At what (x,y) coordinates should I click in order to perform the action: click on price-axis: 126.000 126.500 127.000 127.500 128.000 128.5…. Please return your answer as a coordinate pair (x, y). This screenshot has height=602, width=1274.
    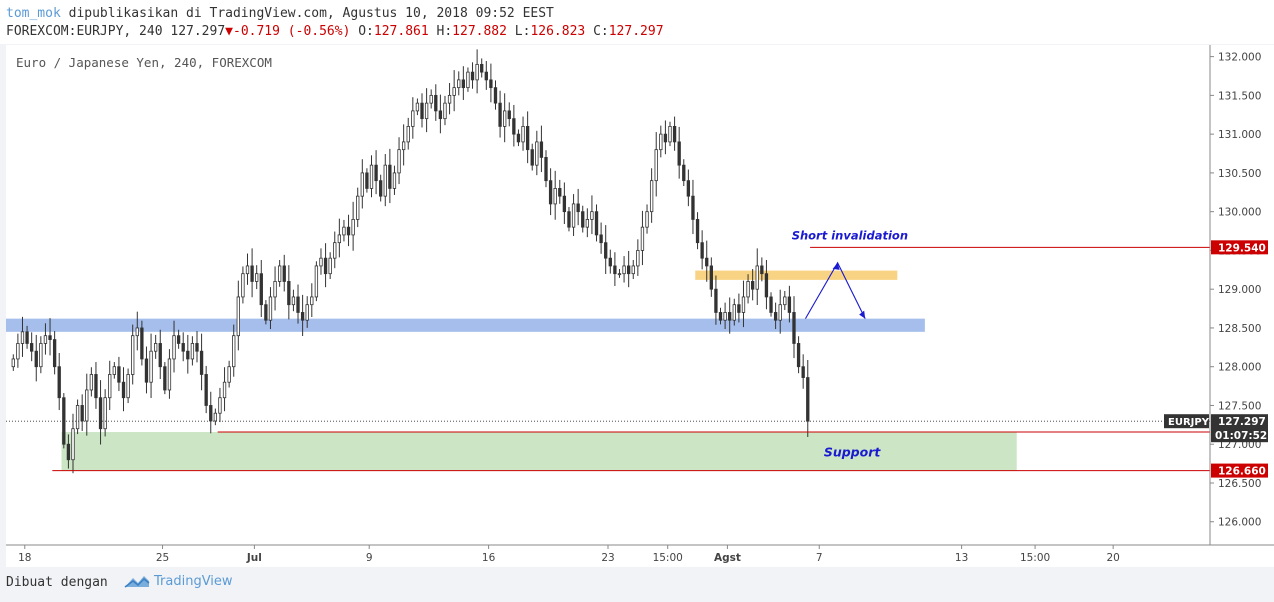
    Looking at the image, I should click on (1216, 290).